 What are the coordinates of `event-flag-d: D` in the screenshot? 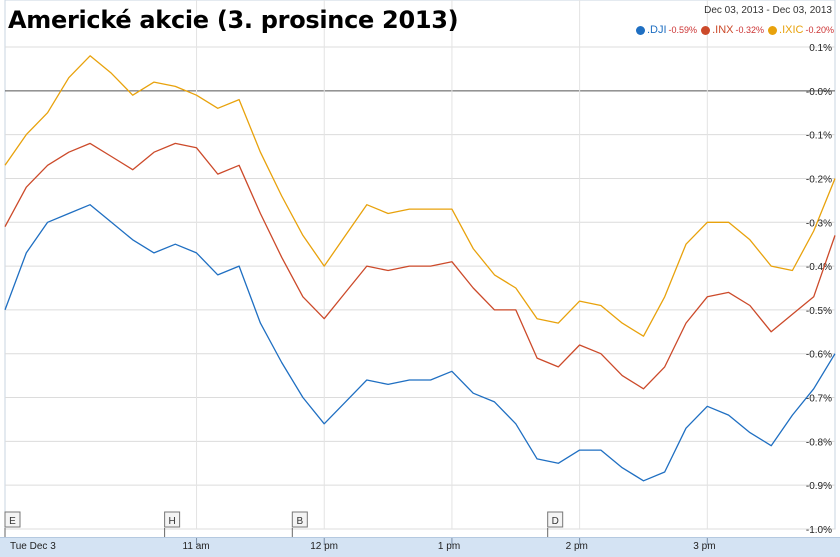 It's located at (555, 524).